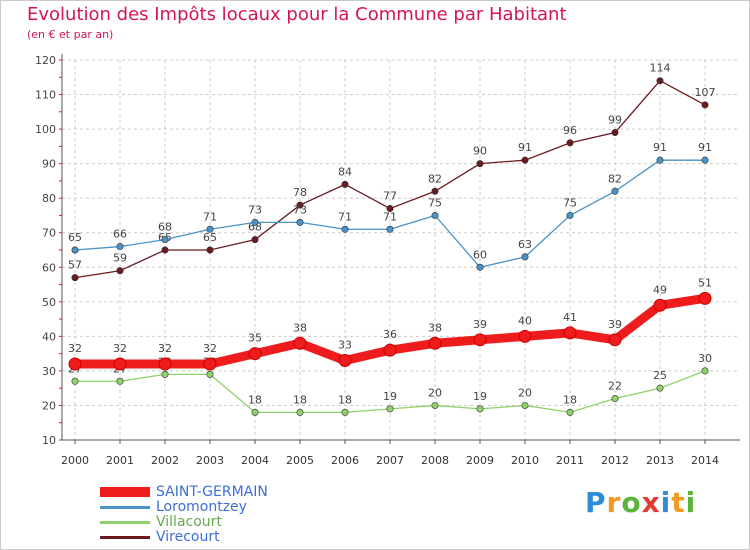 This screenshot has height=550, width=750. Describe the element at coordinates (435, 178) in the screenshot. I see `data-label-virecourt: 82` at that location.